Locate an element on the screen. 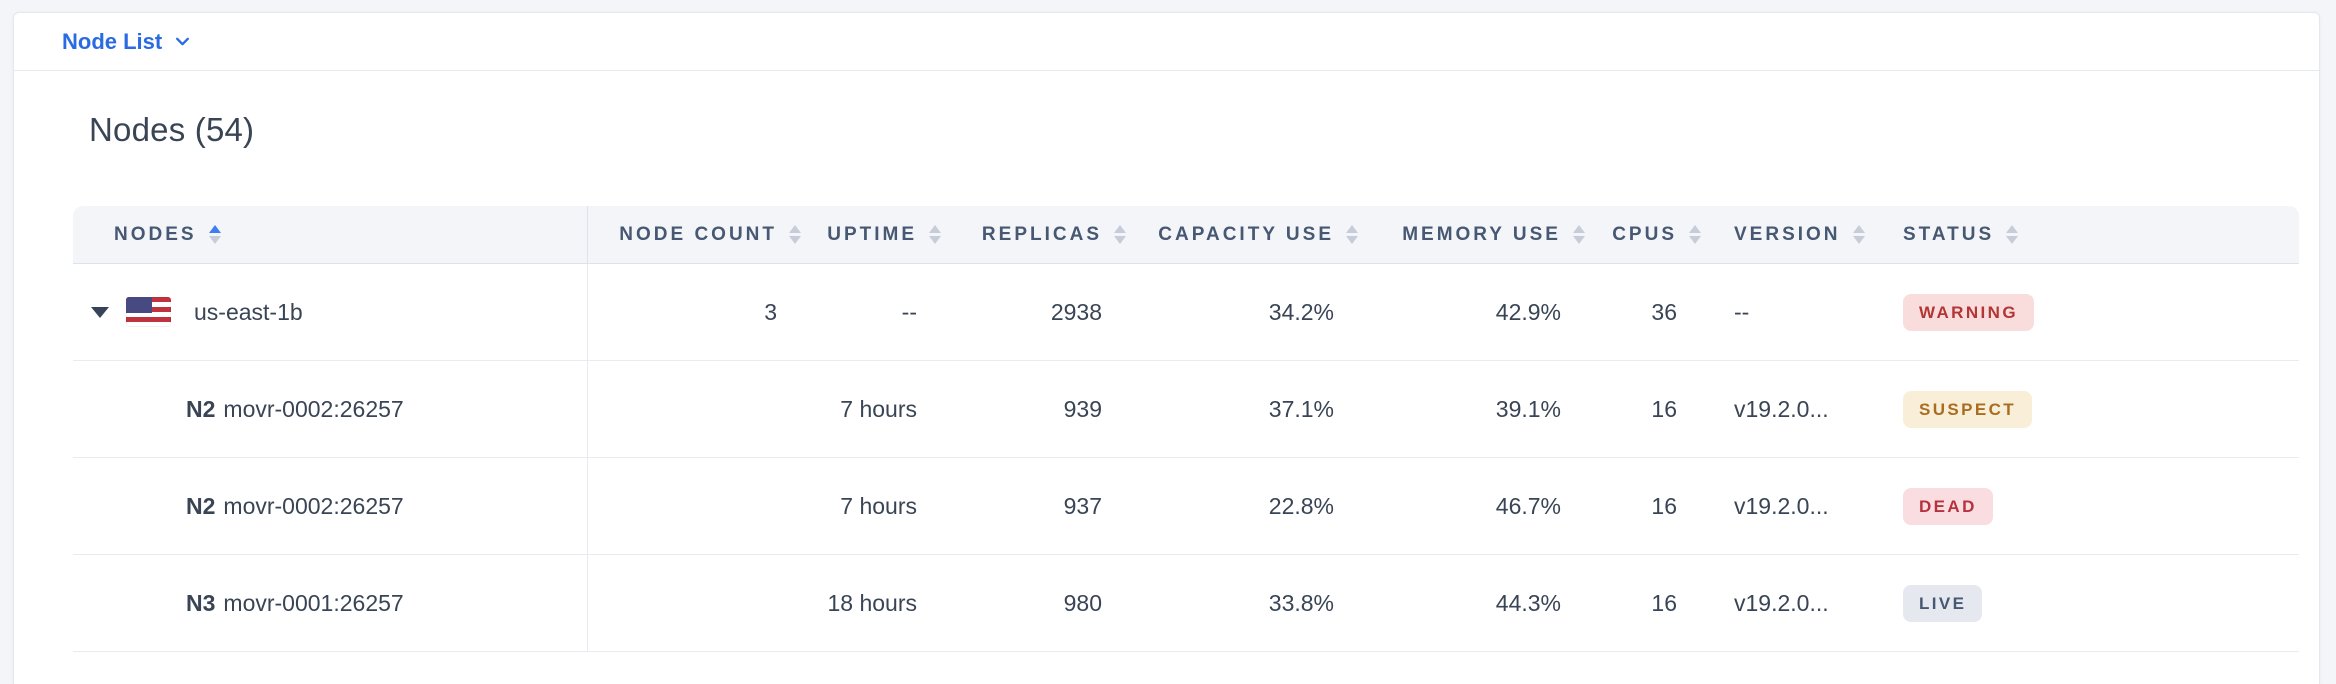 This screenshot has width=2336, height=684. column-header-uptime: UPTIME is located at coordinates (871, 234).